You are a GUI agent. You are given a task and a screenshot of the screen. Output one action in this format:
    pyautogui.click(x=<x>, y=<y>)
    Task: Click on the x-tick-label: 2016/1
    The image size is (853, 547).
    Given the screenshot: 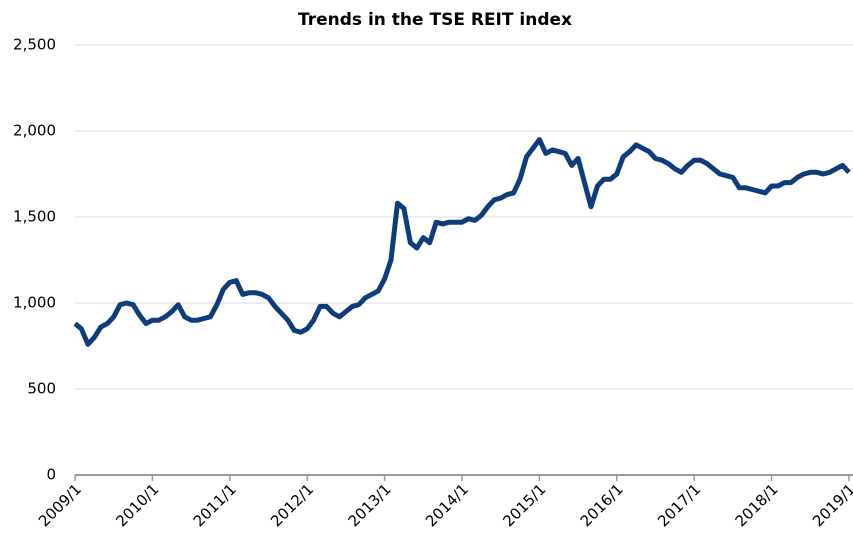 What is the action you would take?
    pyautogui.click(x=602, y=505)
    